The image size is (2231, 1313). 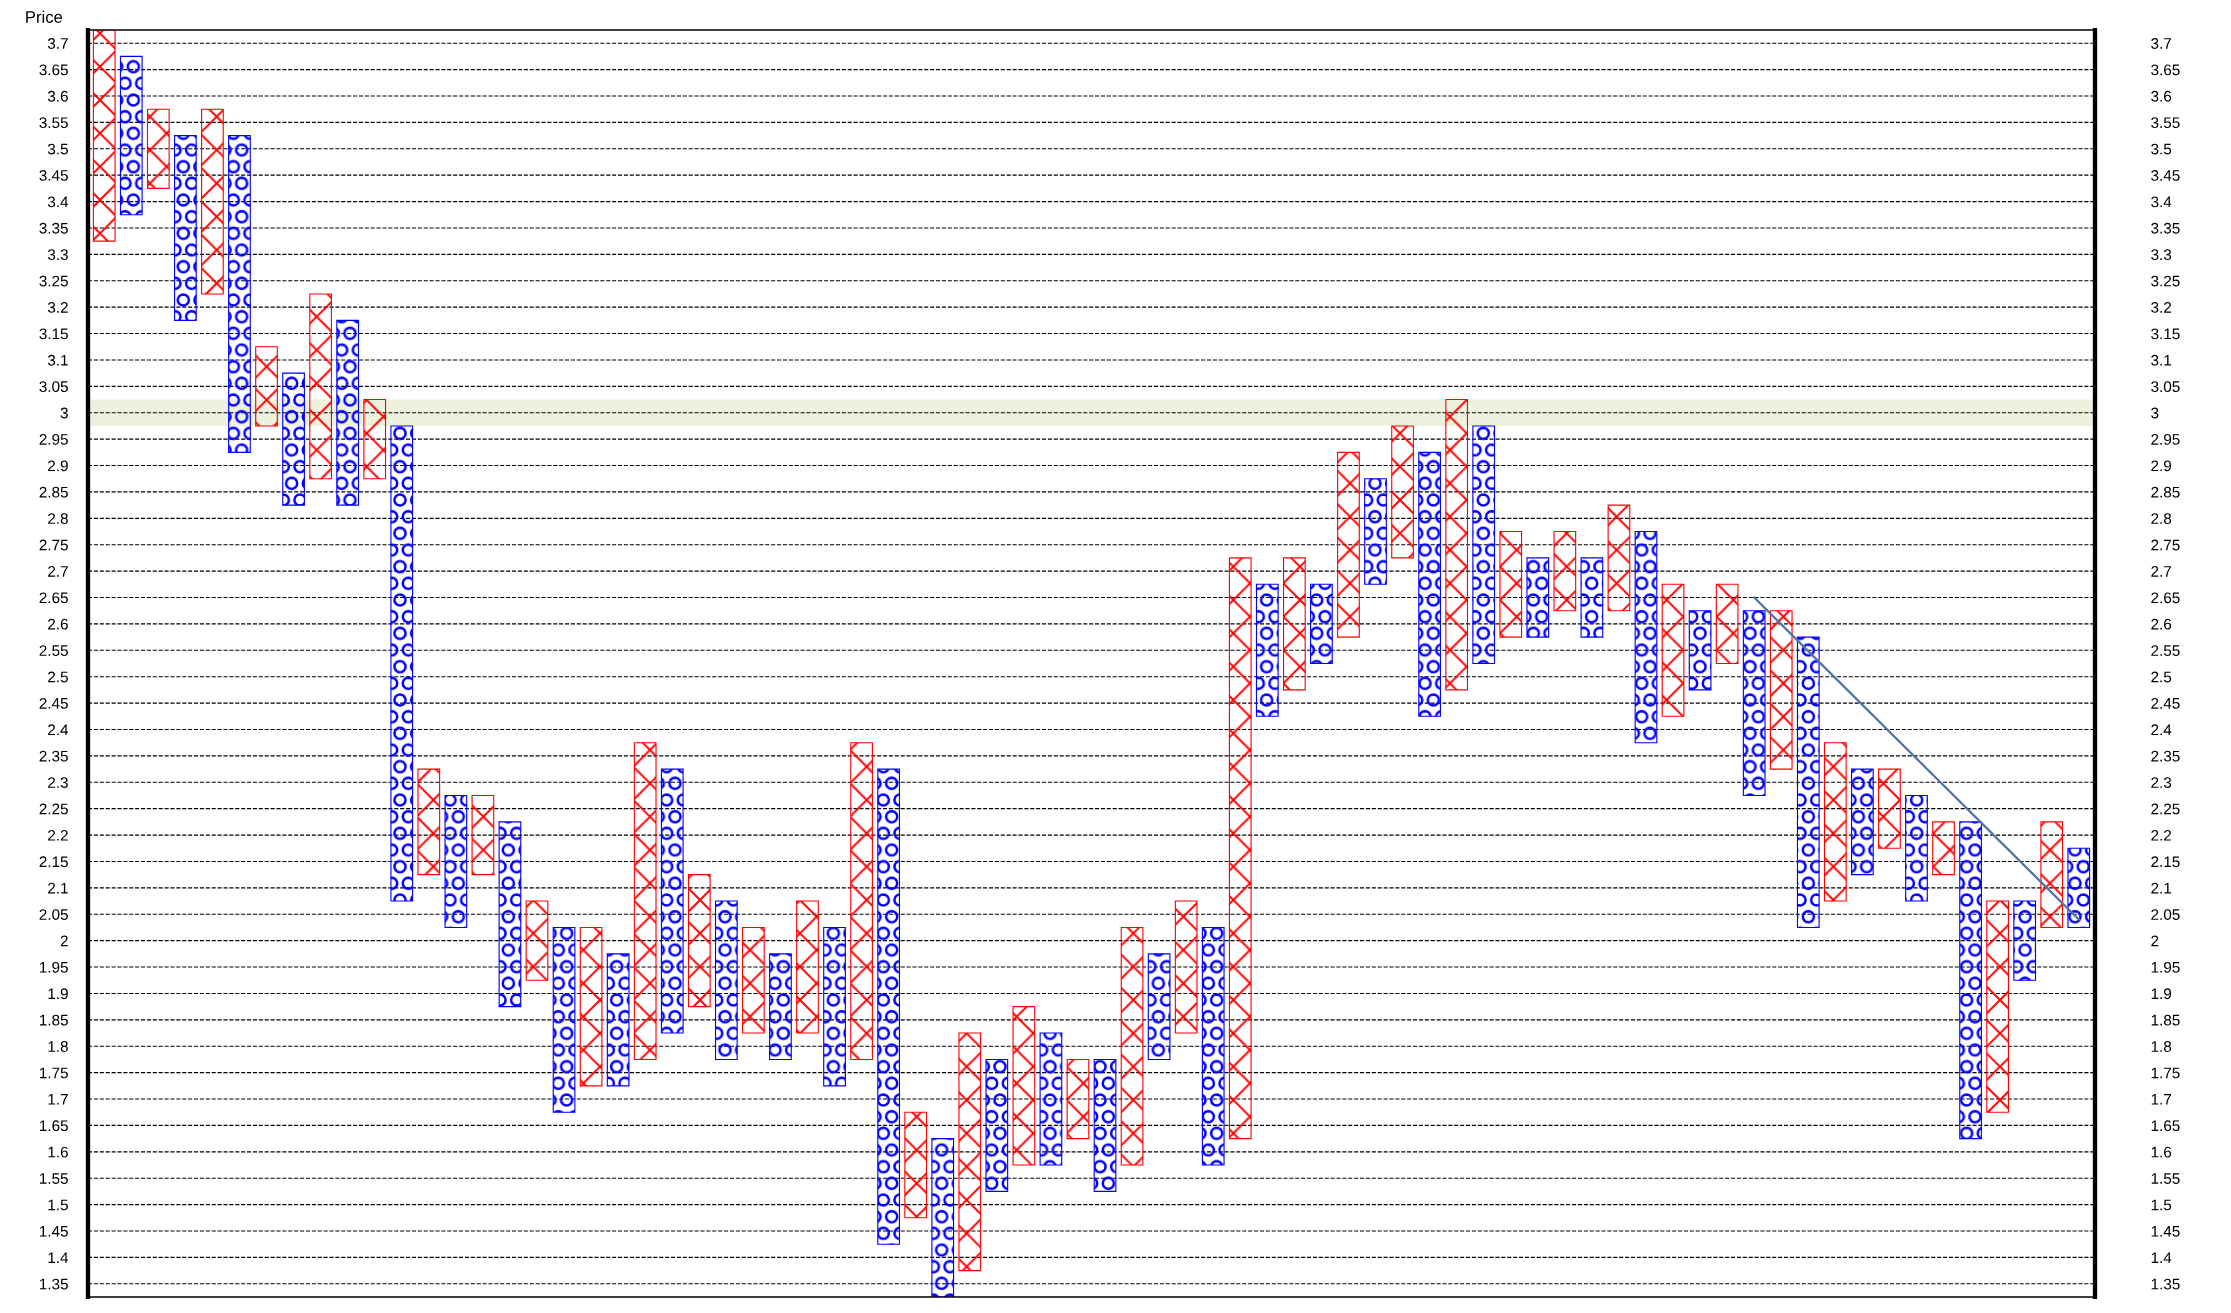 I want to click on y2-tick-label: 3.35, so click(x=2165, y=228).